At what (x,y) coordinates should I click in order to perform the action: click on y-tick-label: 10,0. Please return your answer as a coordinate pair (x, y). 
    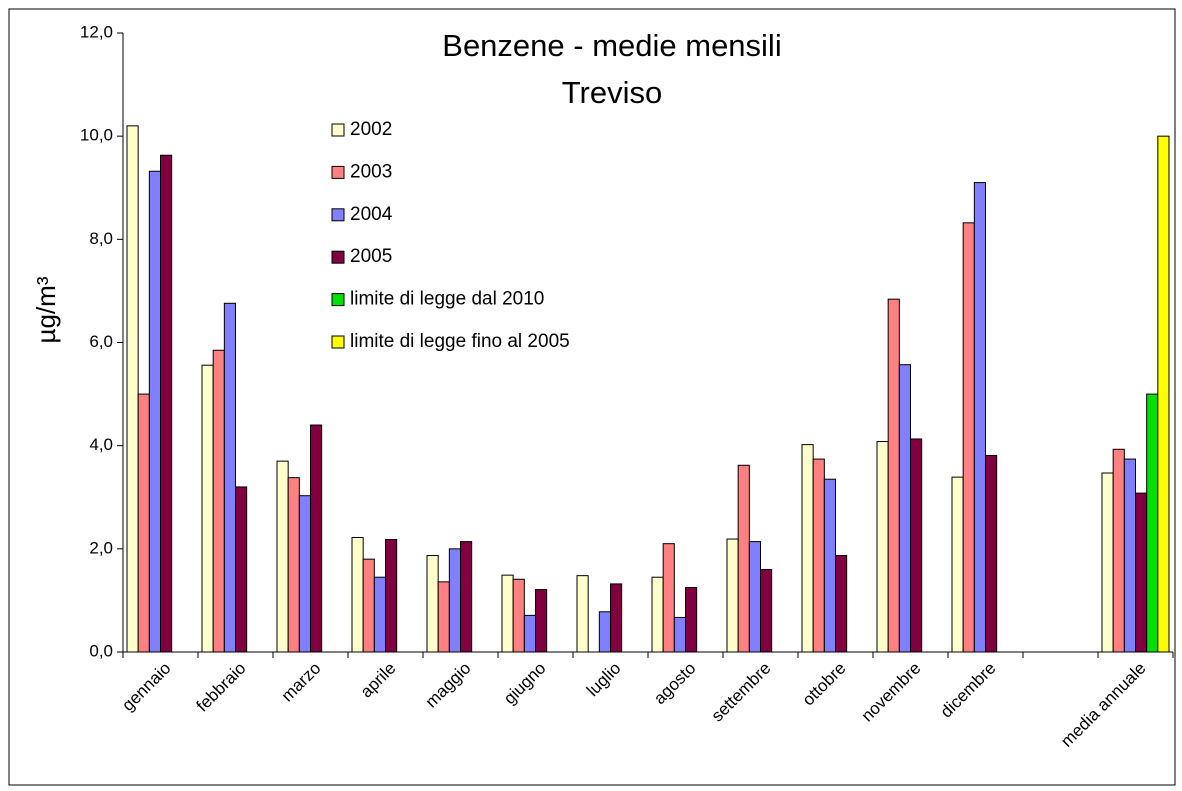
    Looking at the image, I should click on (96, 135).